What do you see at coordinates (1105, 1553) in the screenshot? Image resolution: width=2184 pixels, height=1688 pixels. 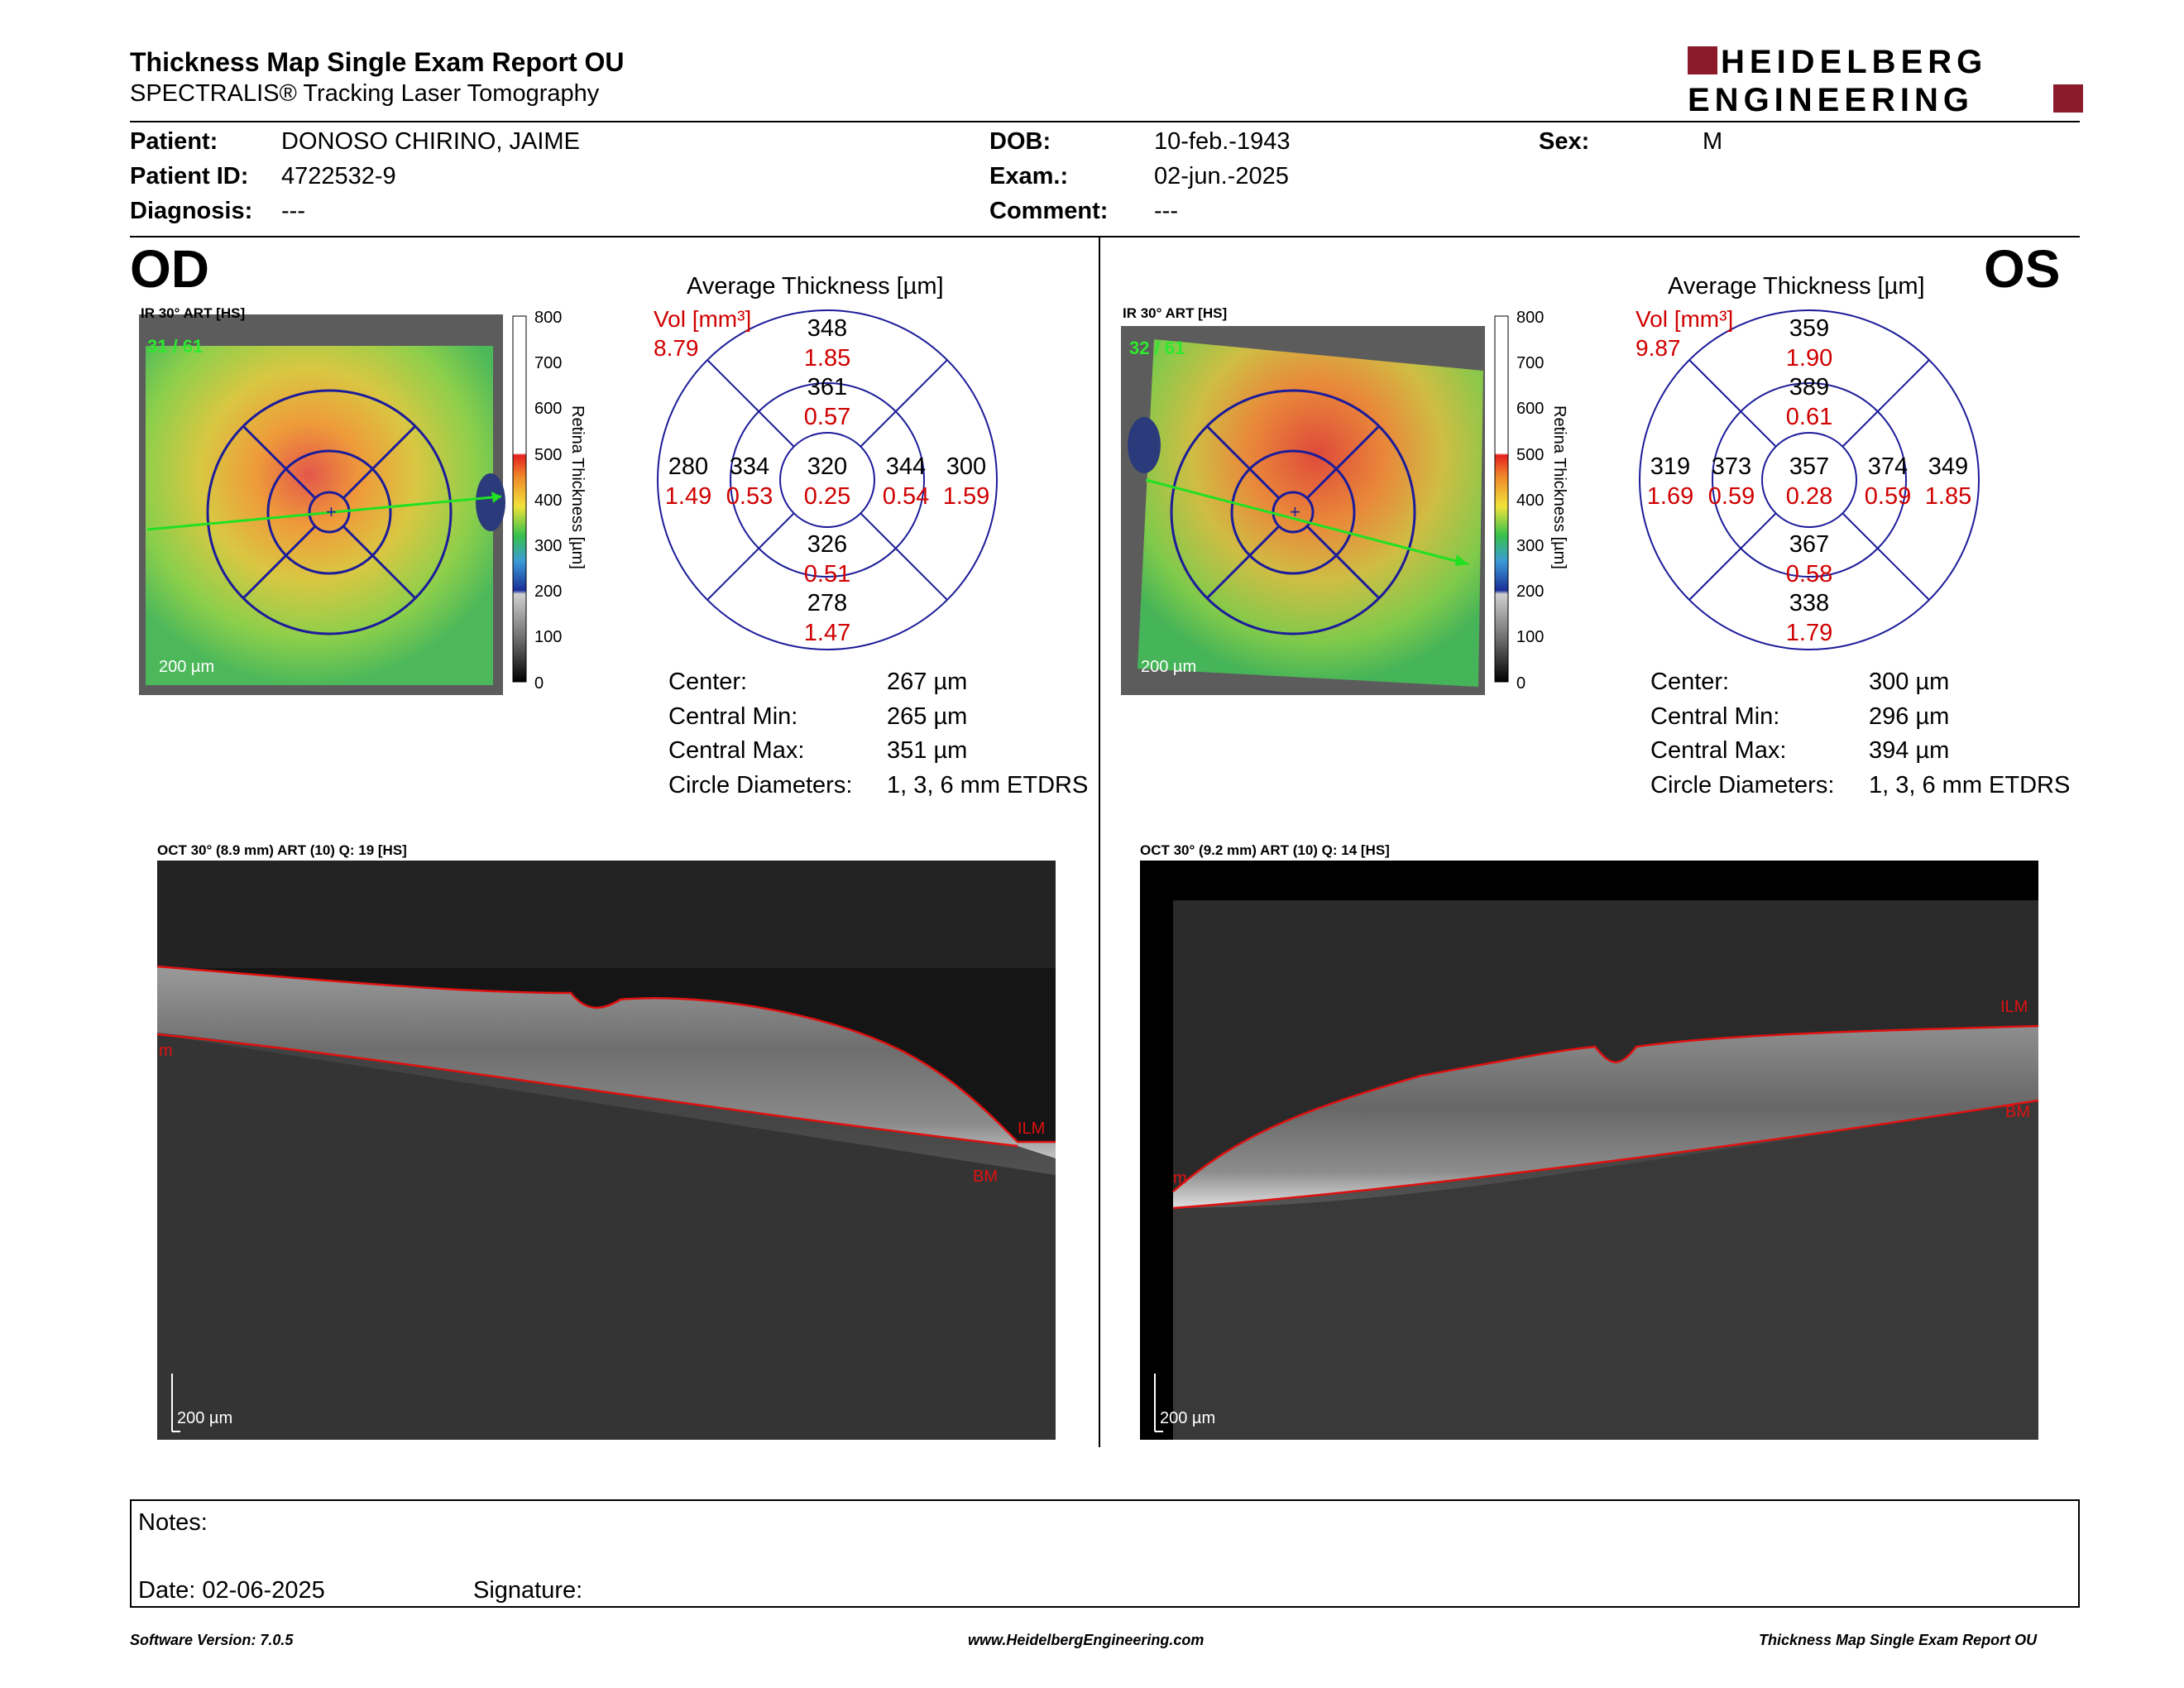 I see `notes-box: Notes: Date: 02-06-2025 Signature:` at bounding box center [1105, 1553].